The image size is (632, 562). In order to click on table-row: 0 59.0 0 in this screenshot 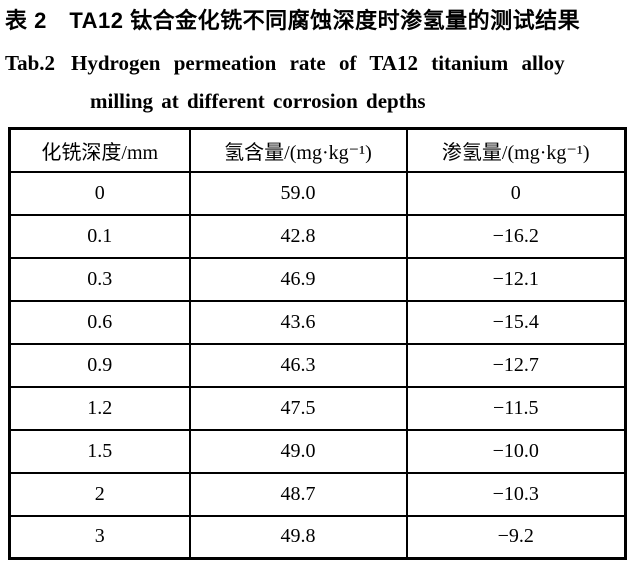, I will do `click(317, 193)`.